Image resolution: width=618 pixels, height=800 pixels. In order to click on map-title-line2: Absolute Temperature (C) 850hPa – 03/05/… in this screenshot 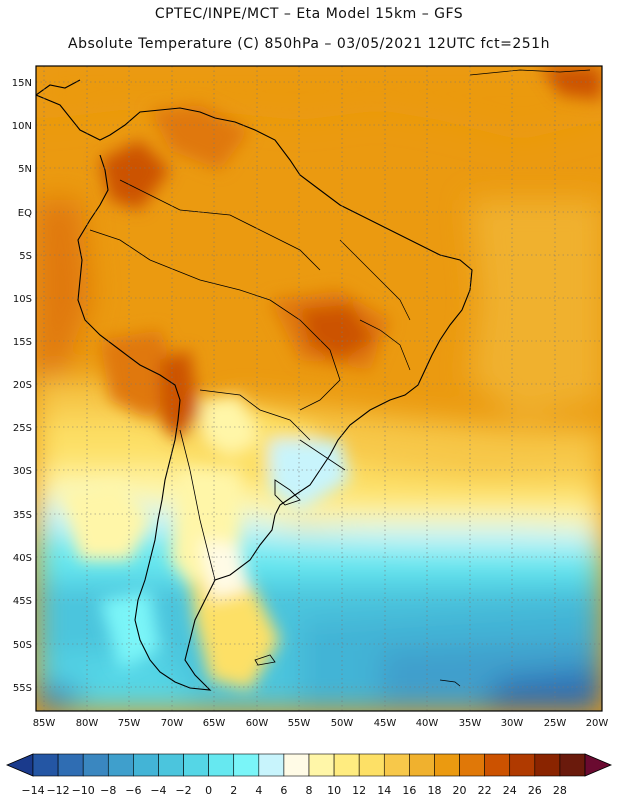, I will do `click(309, 44)`.